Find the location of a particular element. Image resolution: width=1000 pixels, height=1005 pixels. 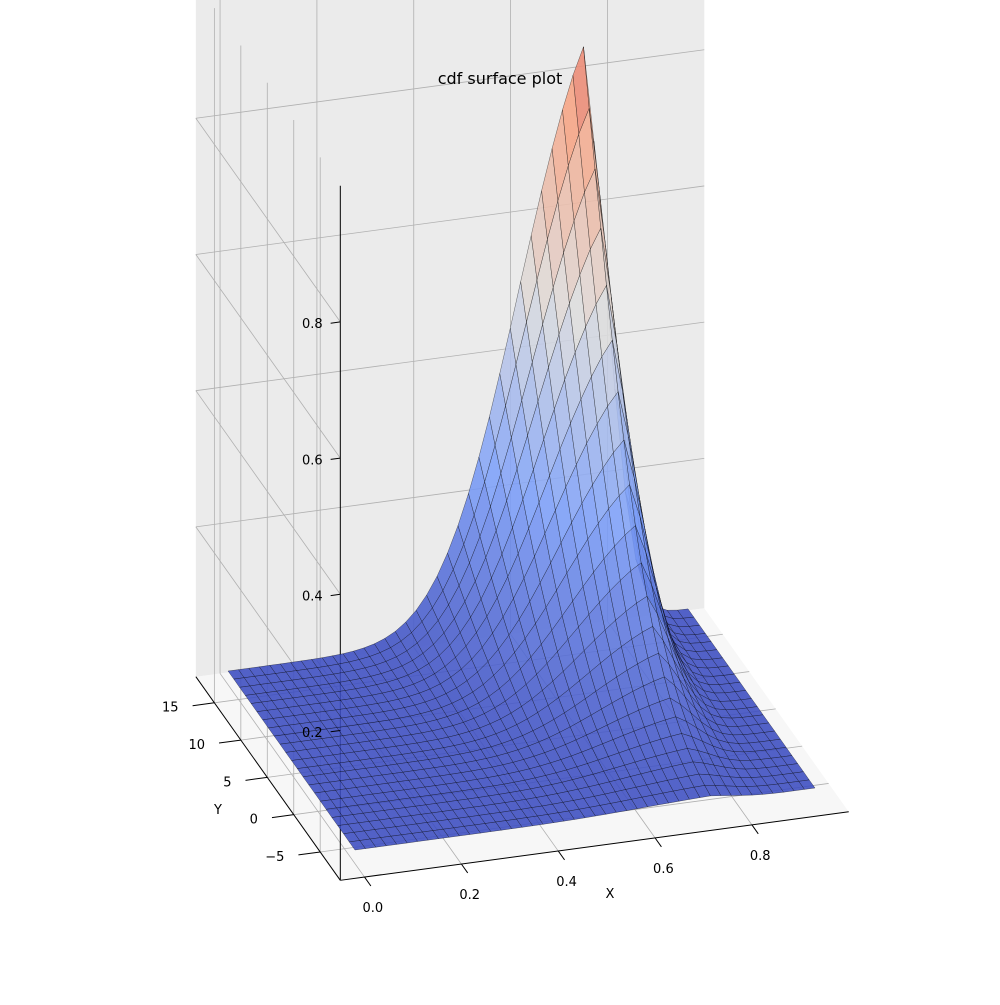

z-tick-label: 0.8 is located at coordinates (312, 324).